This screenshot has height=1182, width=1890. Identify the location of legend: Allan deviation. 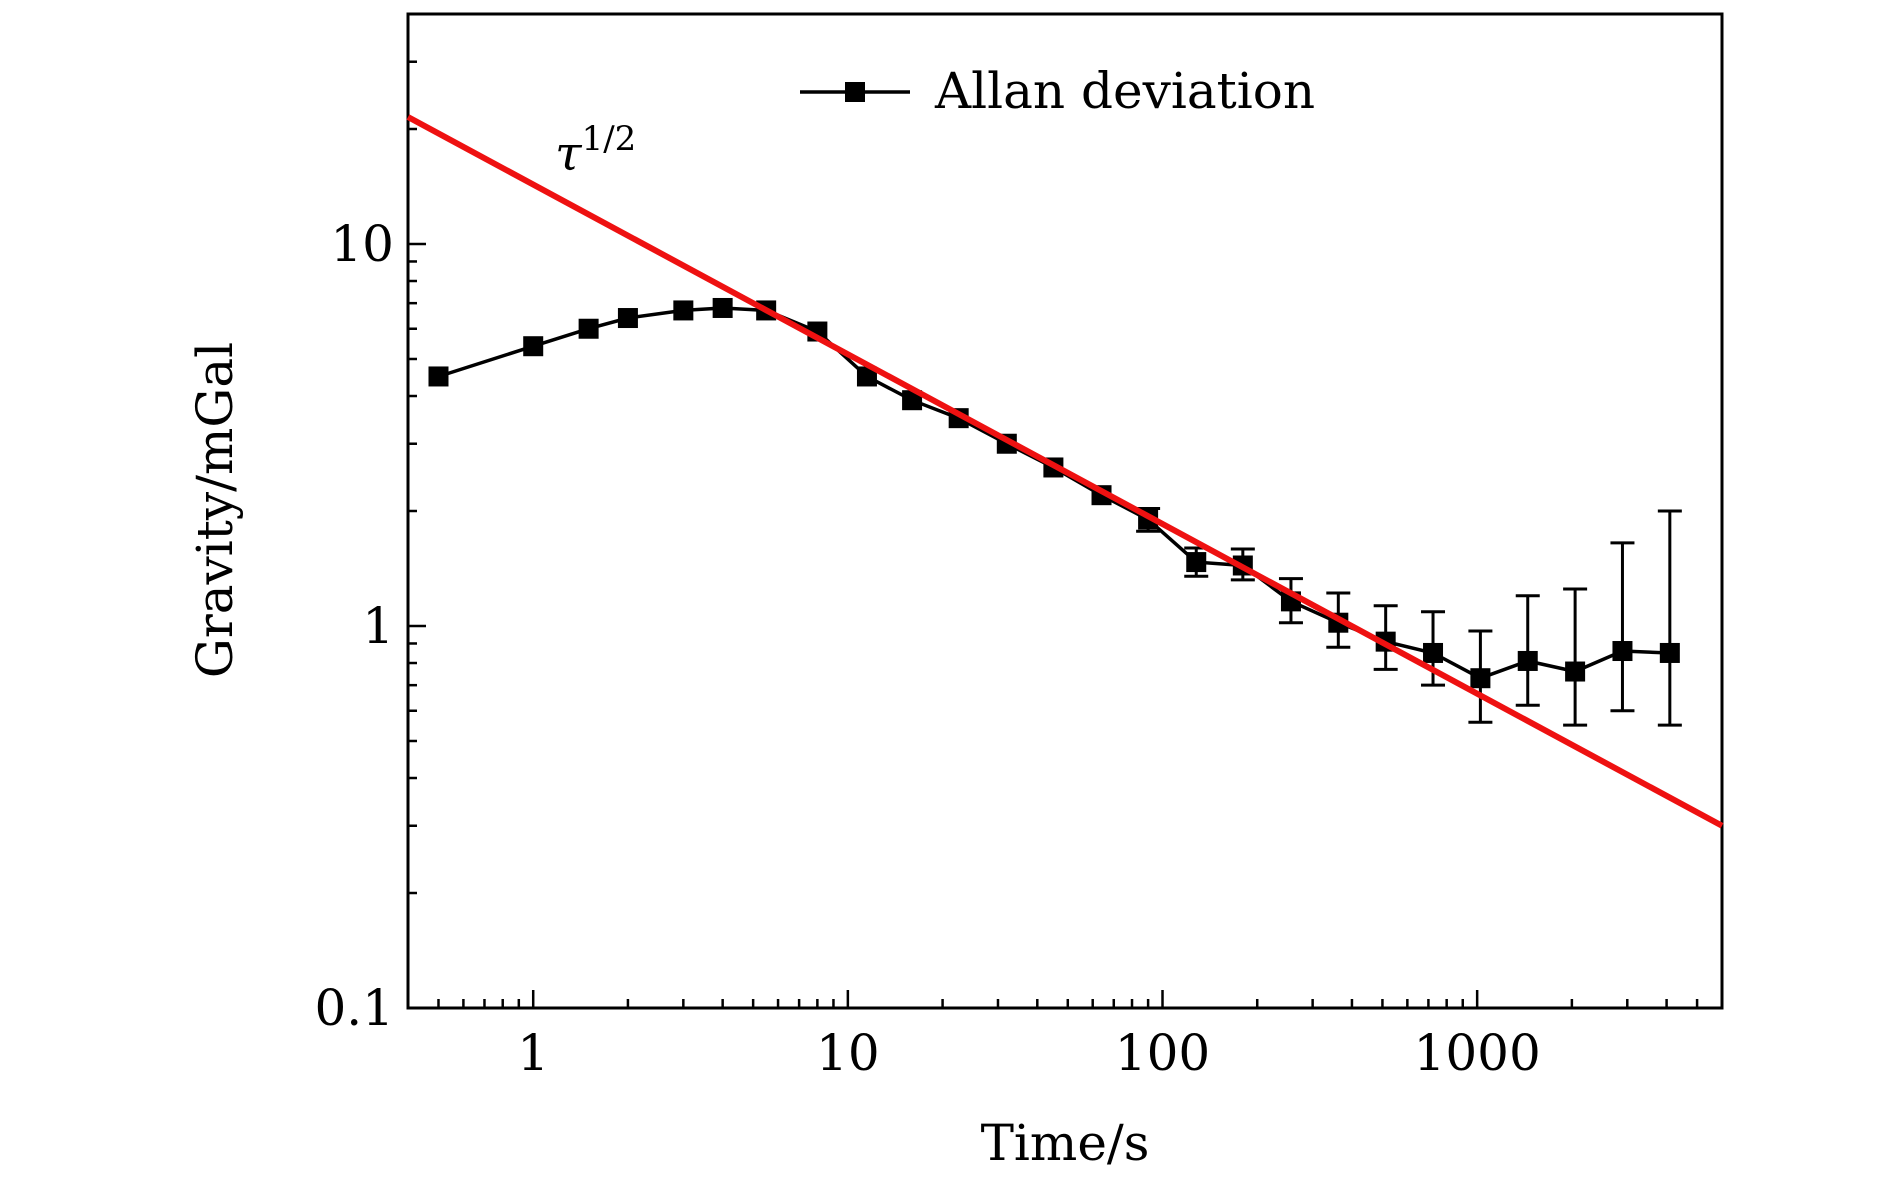
(1057, 91).